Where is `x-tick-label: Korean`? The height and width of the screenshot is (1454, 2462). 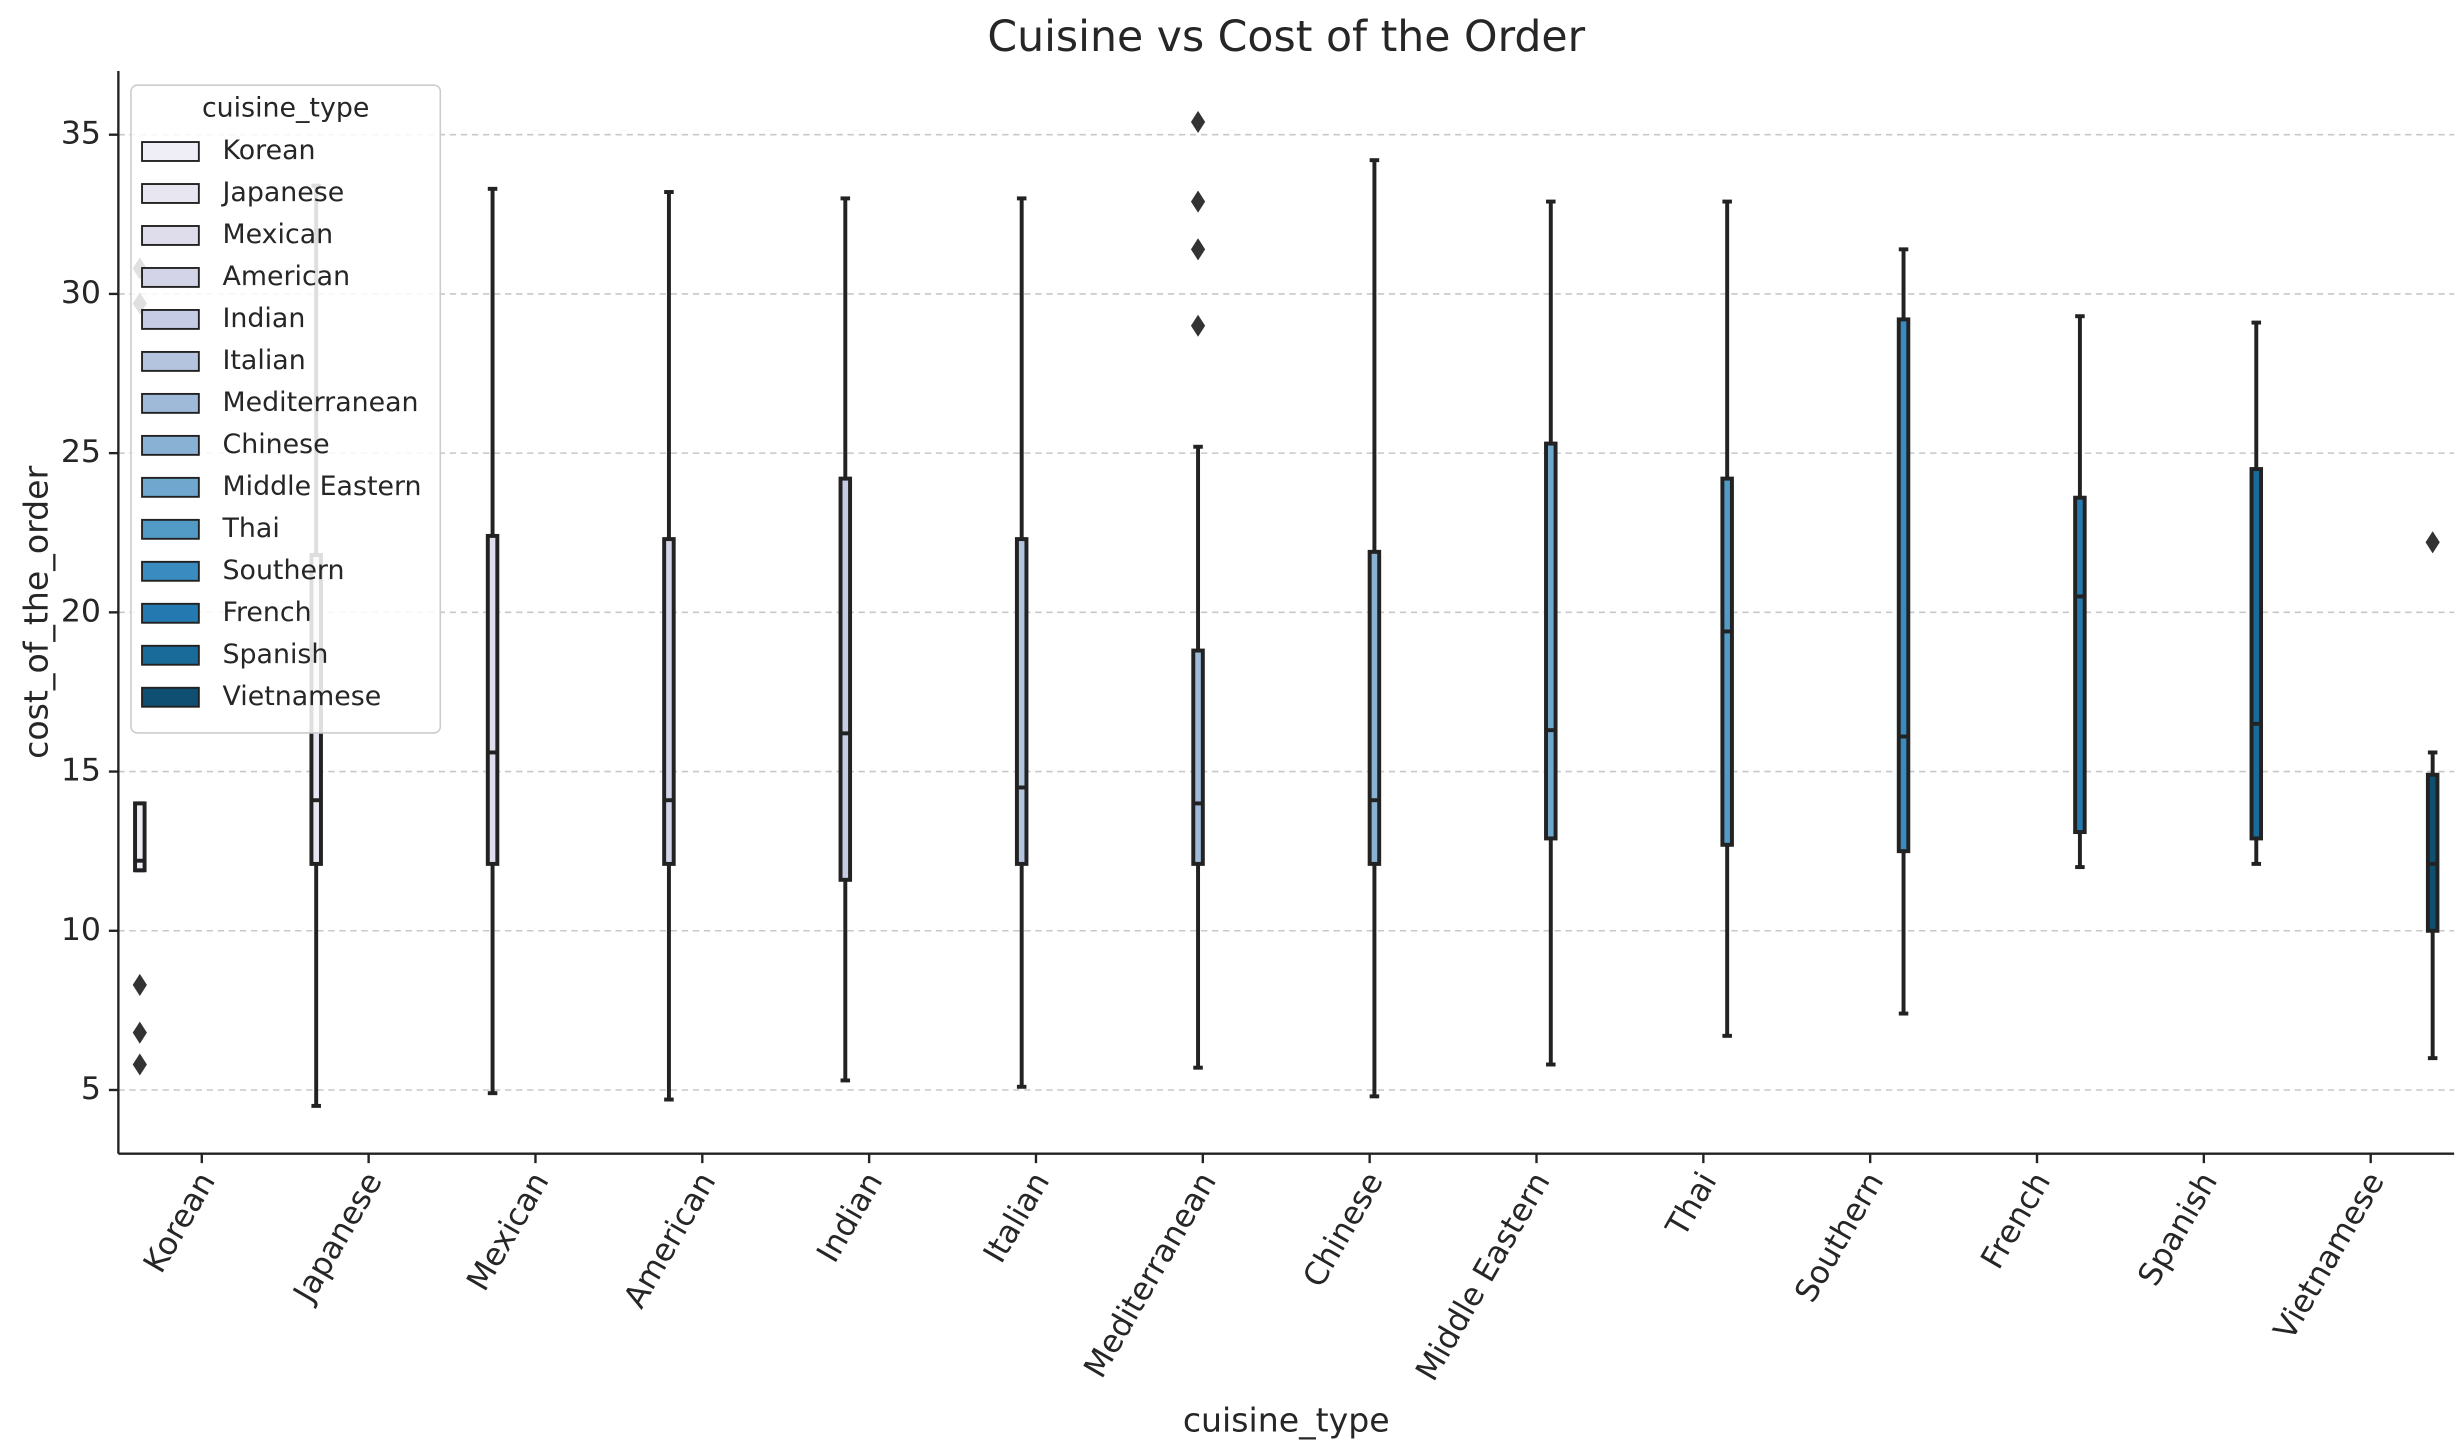 x-tick-label: Korean is located at coordinates (180, 1222).